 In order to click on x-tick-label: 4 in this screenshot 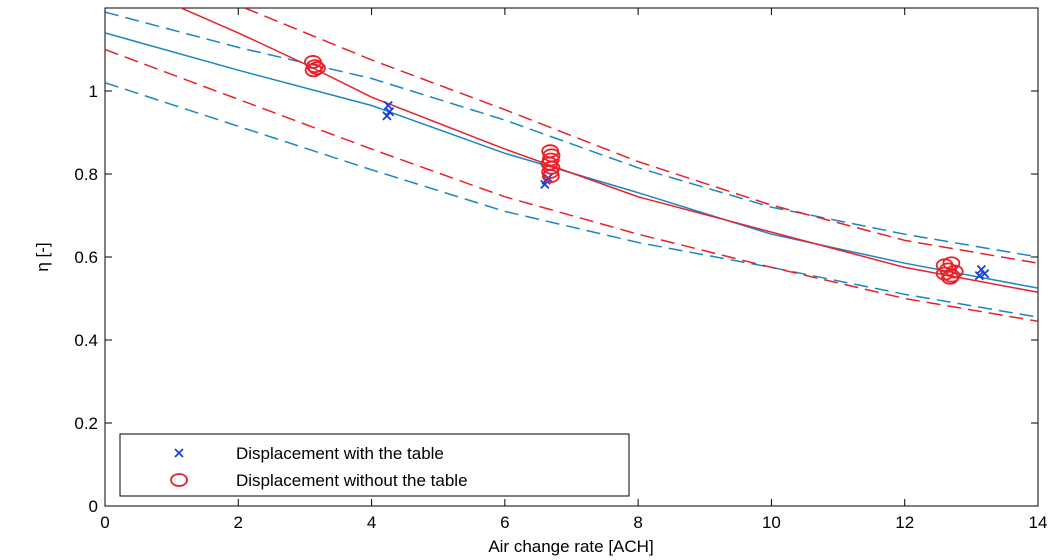, I will do `click(371, 522)`.